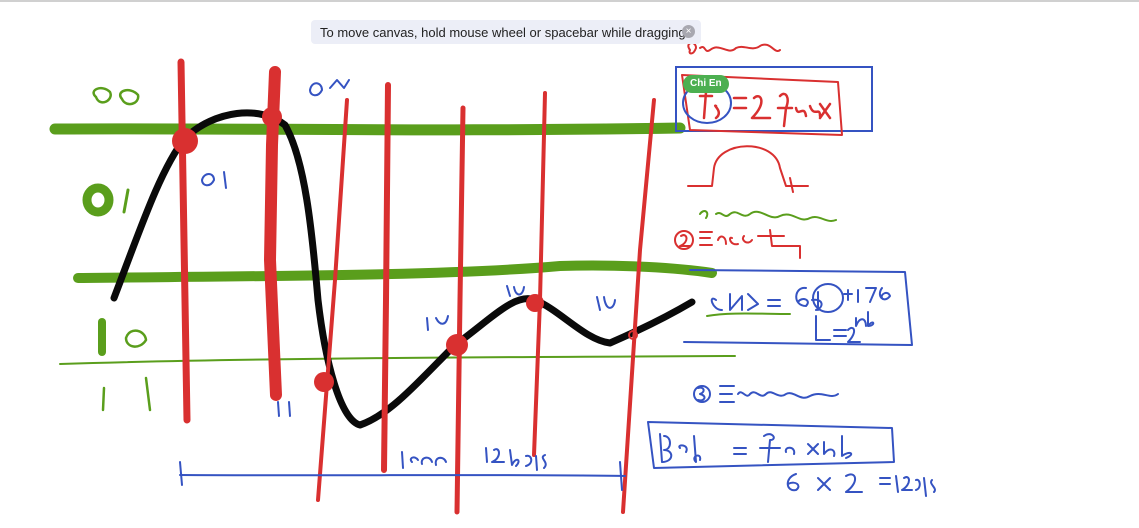 This screenshot has width=1139, height=528. What do you see at coordinates (515, 291) in the screenshot?
I see `blue-label-10-b` at bounding box center [515, 291].